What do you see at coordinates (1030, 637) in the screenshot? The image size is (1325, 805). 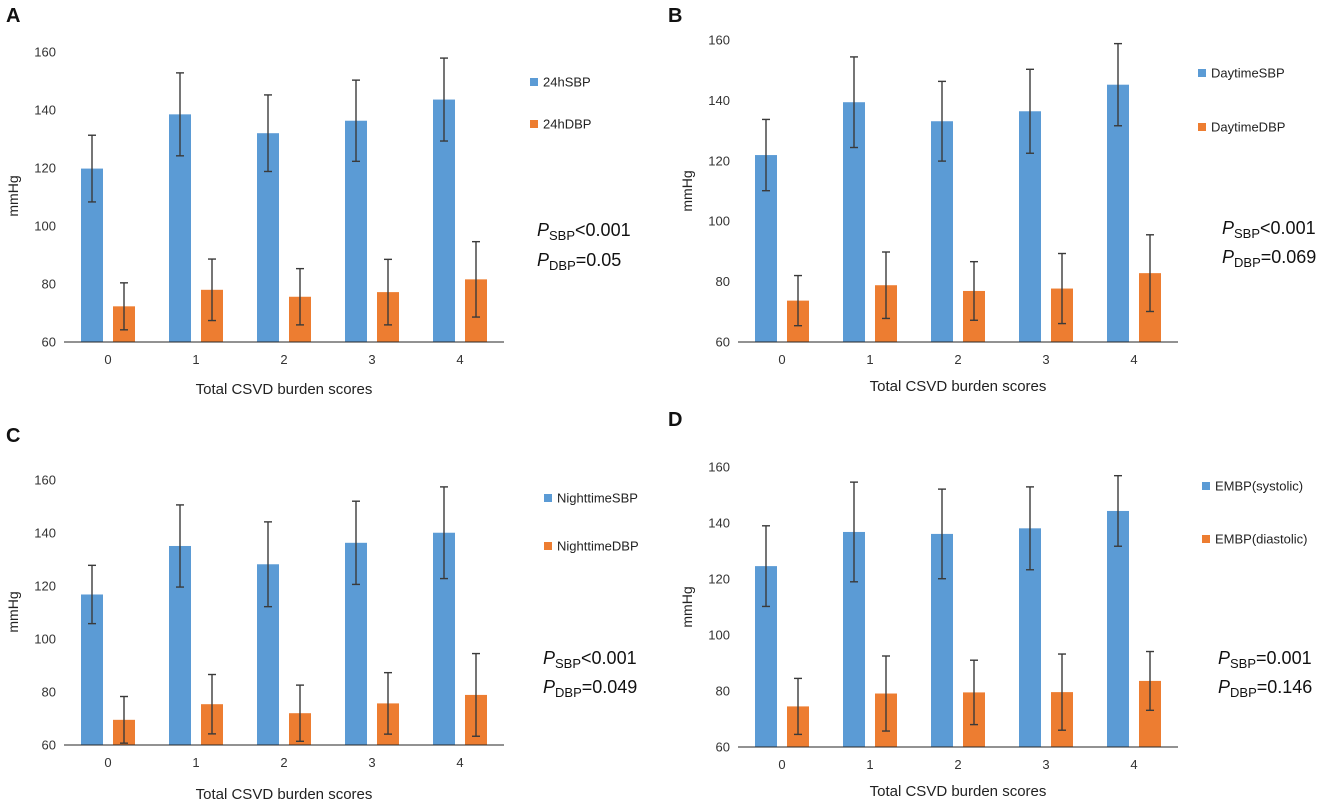 I see `bar-embp-systolic--3` at bounding box center [1030, 637].